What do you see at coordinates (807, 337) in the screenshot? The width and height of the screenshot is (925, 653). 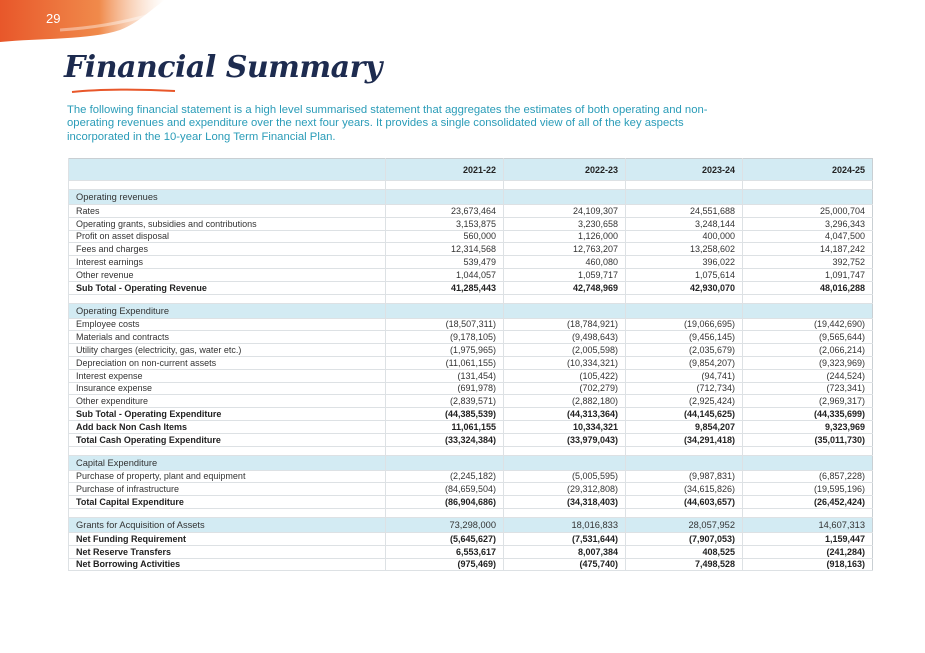 I see `value-cell: (9,565,644)` at bounding box center [807, 337].